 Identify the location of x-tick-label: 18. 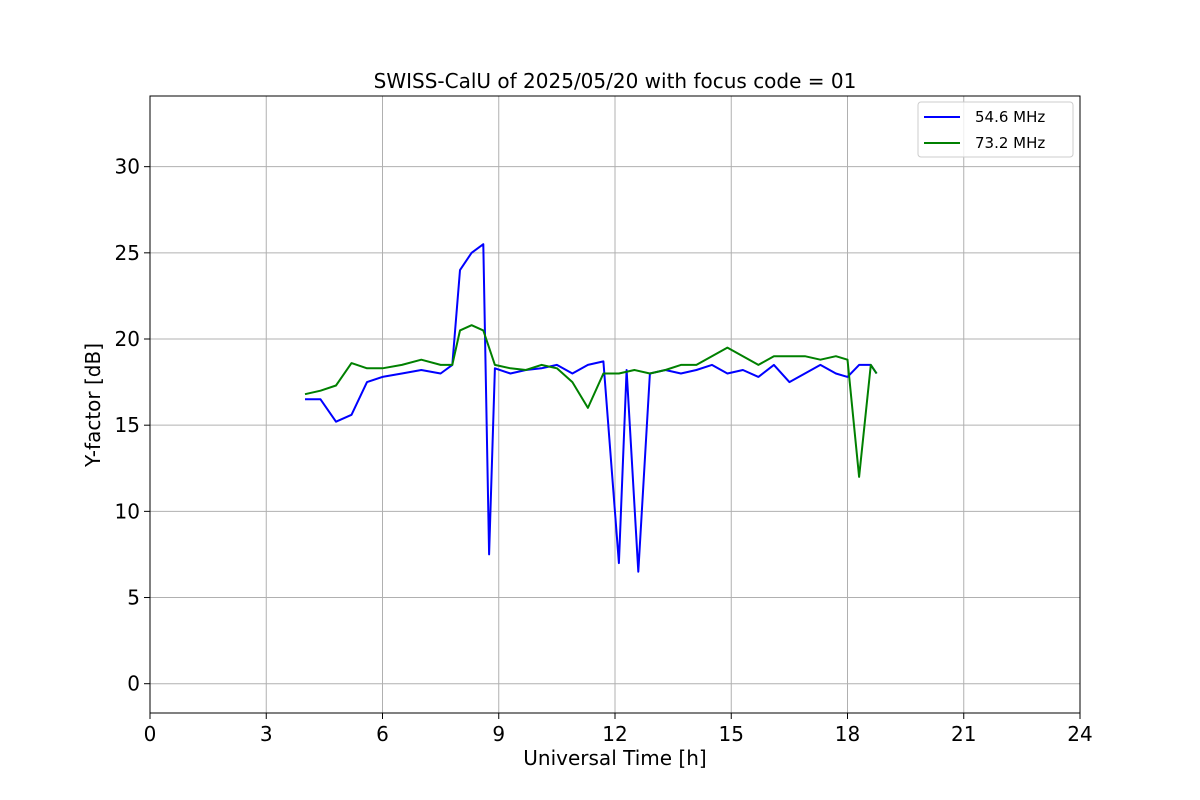
(847, 734).